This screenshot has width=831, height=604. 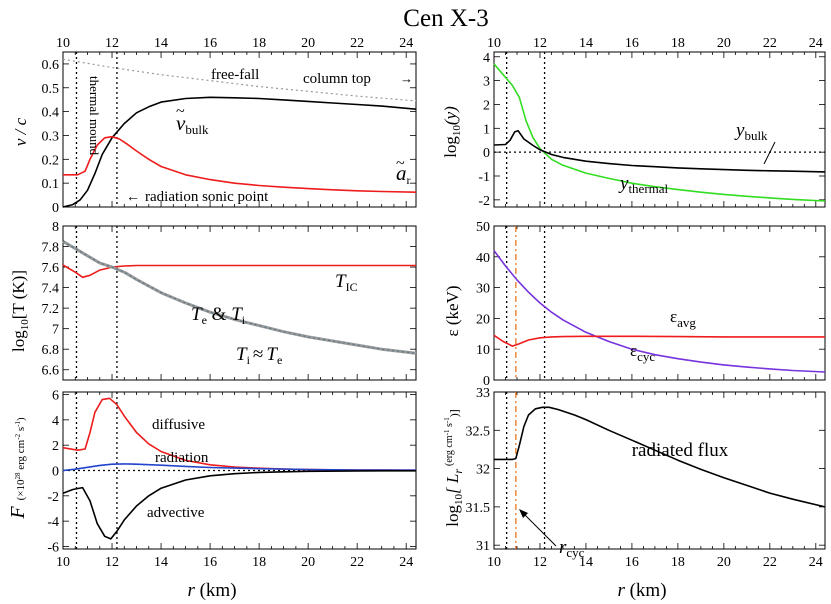 I want to click on comptonization-ytick-label: 1, so click(x=486, y=129).